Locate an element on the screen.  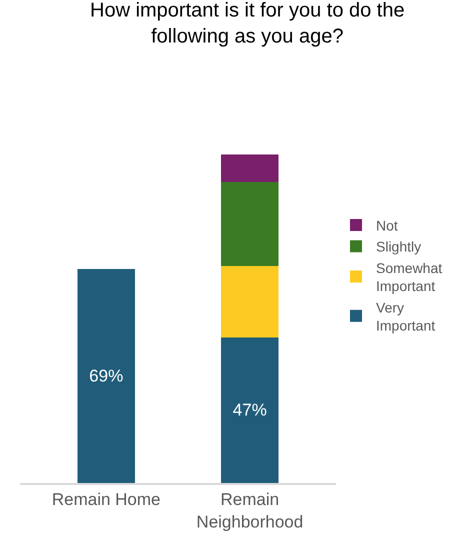
legend-label: Not is located at coordinates (387, 225).